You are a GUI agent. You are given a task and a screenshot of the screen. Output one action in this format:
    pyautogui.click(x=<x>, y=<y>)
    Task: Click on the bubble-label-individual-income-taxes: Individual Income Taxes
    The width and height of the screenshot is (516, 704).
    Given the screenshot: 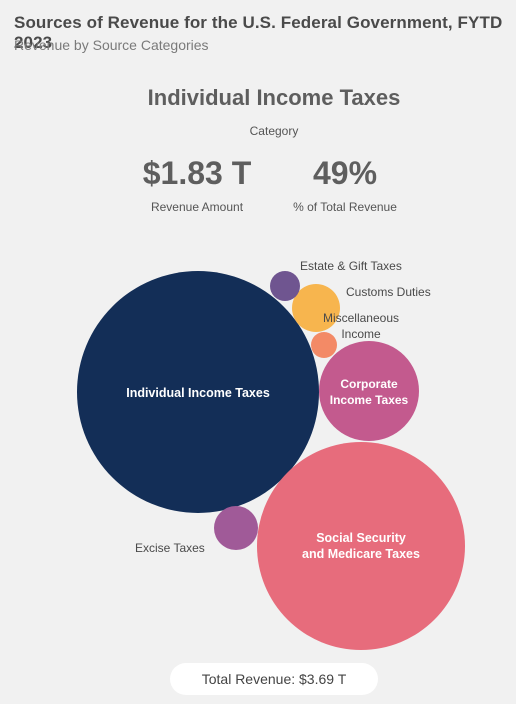 What is the action you would take?
    pyautogui.click(x=198, y=393)
    